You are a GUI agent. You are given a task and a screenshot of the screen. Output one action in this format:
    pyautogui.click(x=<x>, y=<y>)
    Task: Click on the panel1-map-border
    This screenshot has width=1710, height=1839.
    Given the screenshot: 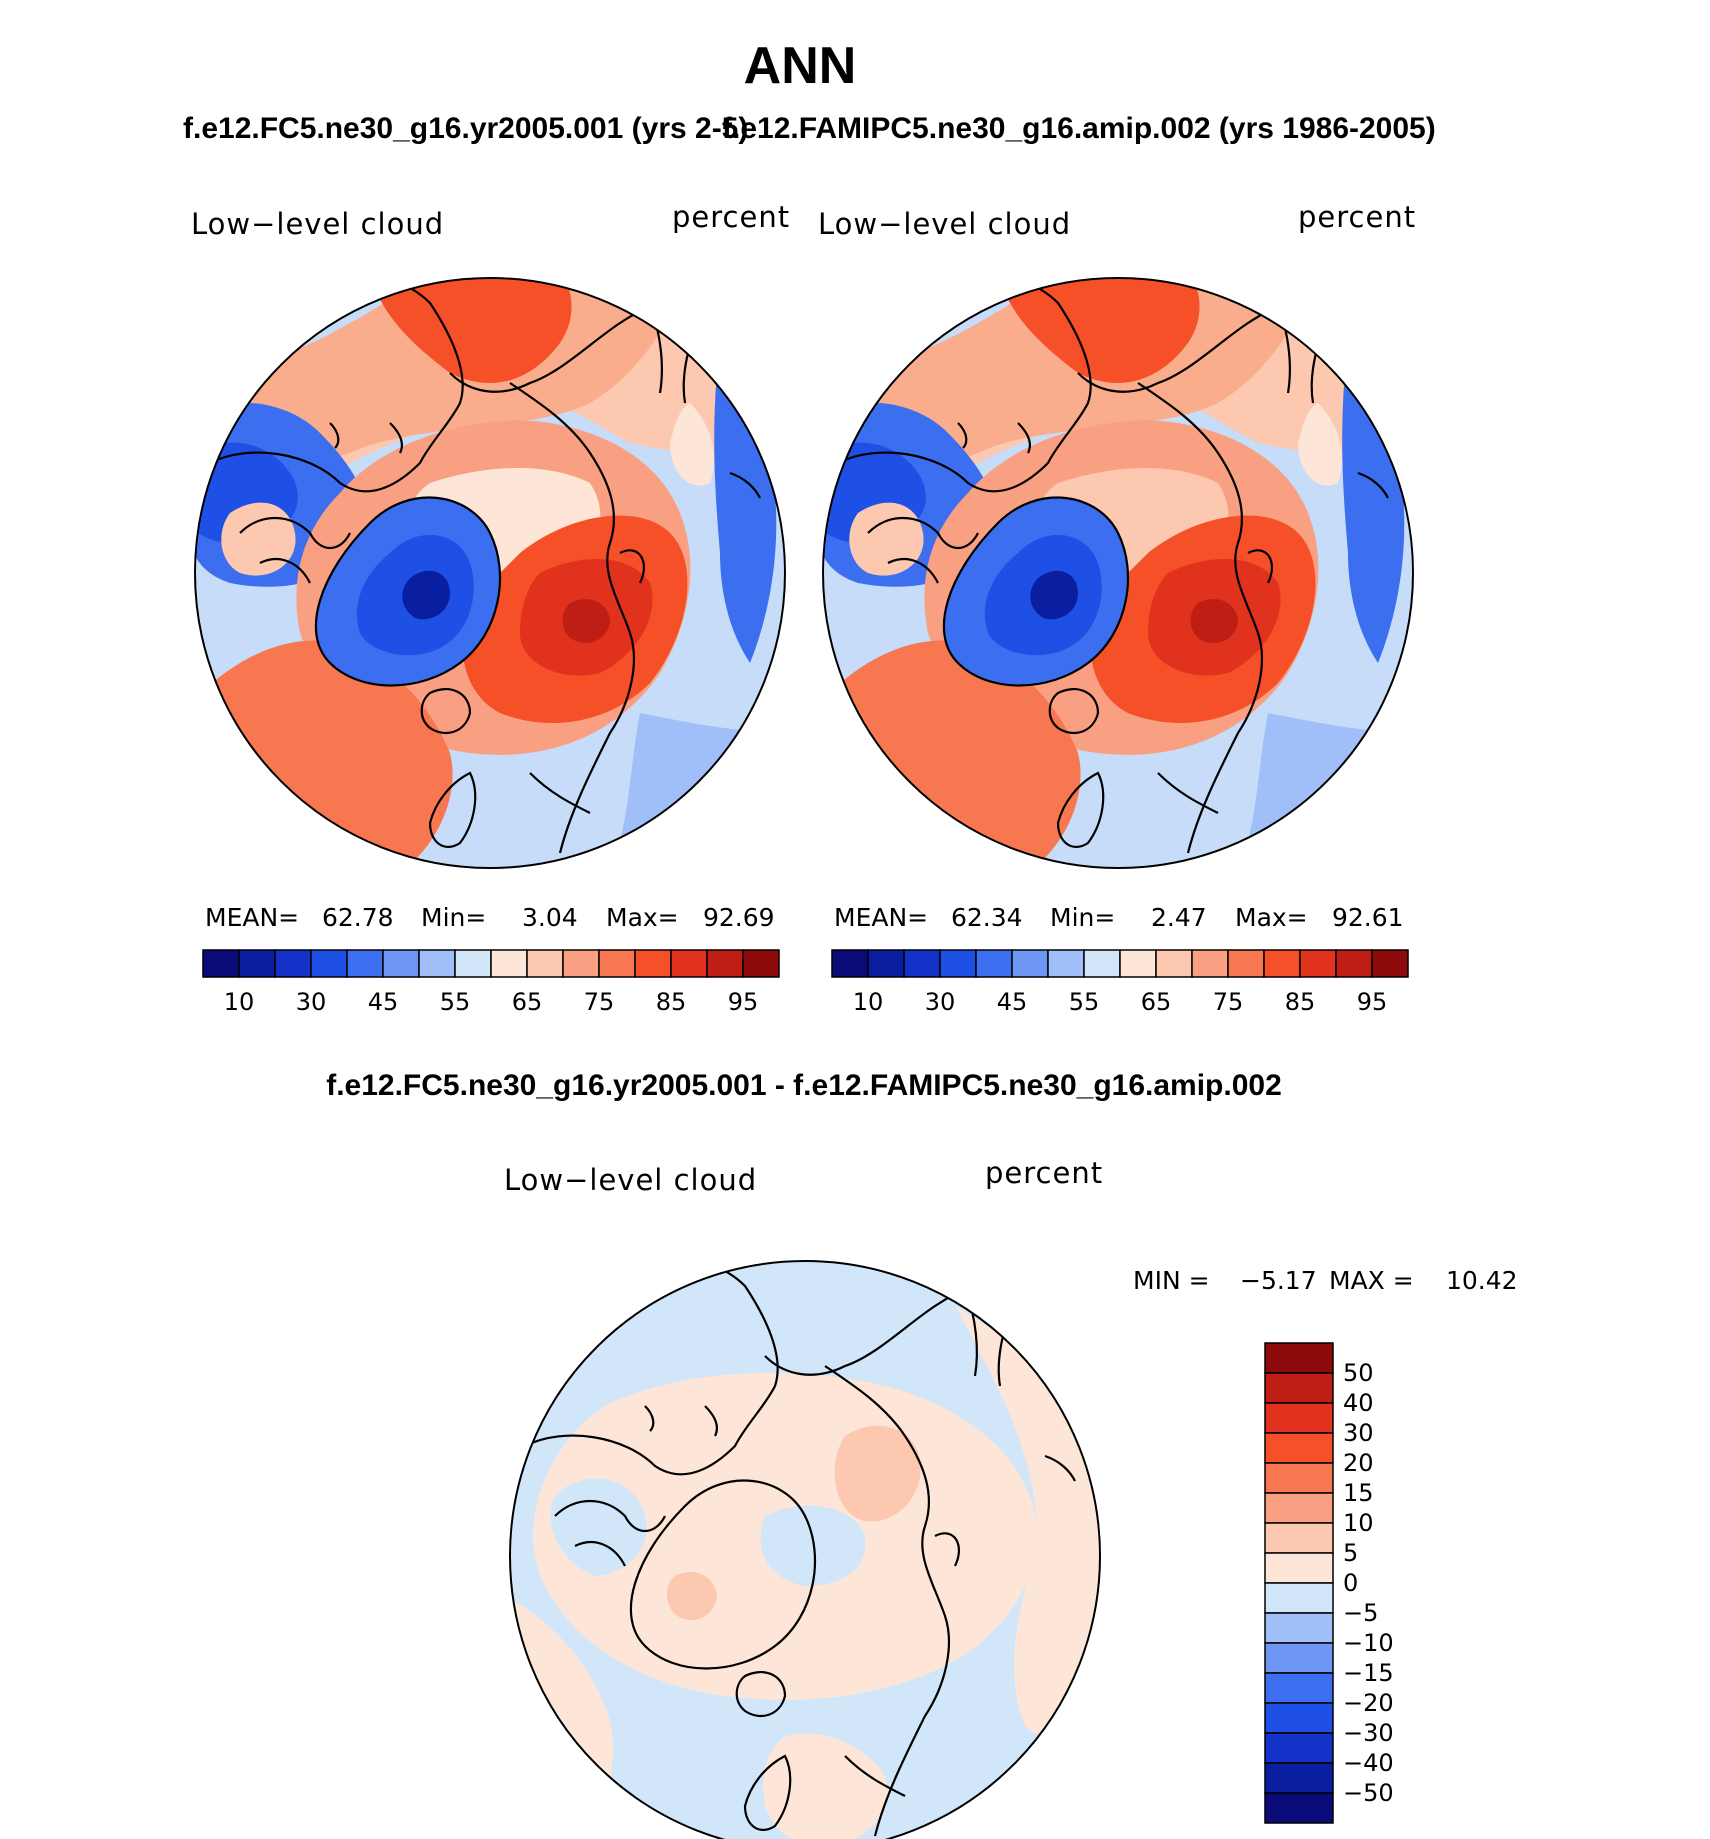 What is the action you would take?
    pyautogui.click(x=490, y=573)
    